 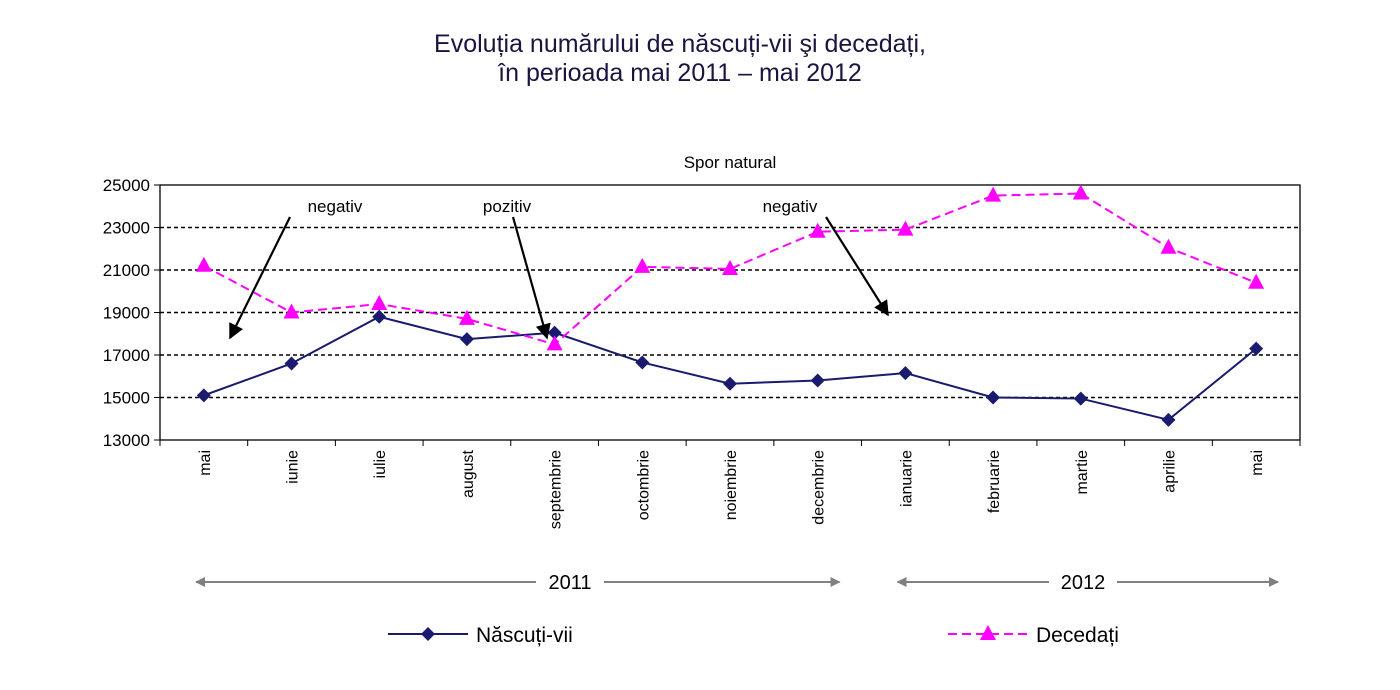 What do you see at coordinates (1082, 472) in the screenshot?
I see `x-tick-label: martie` at bounding box center [1082, 472].